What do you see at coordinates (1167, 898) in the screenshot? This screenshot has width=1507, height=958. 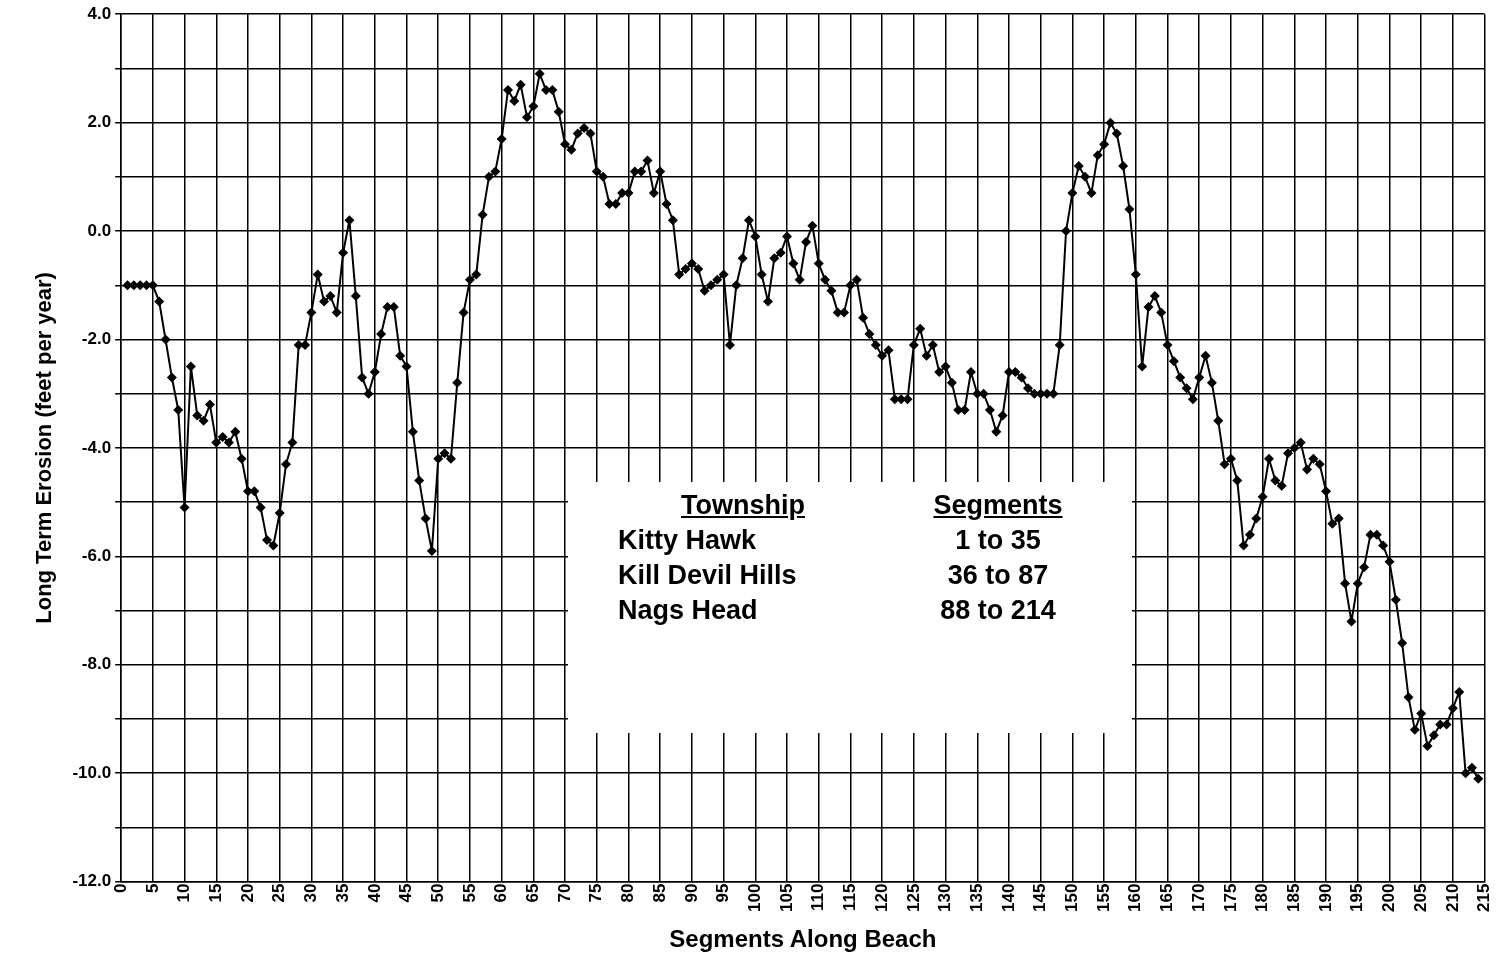 I see `x-tick-label: 165` at bounding box center [1167, 898].